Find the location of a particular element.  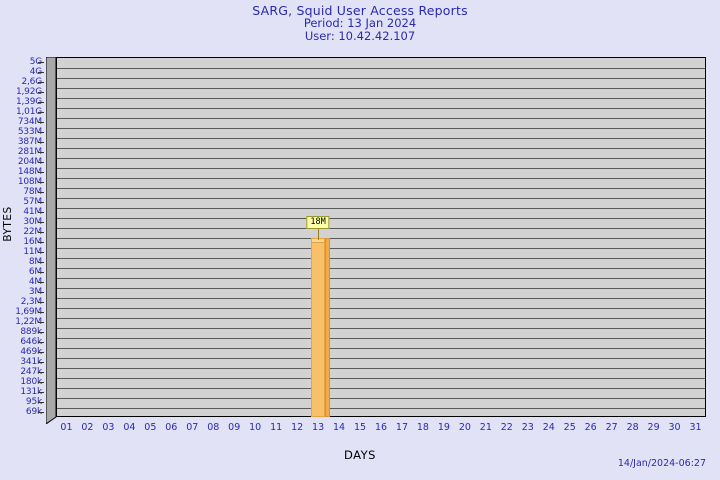

x-axis-tick-label: 06 is located at coordinates (171, 427).